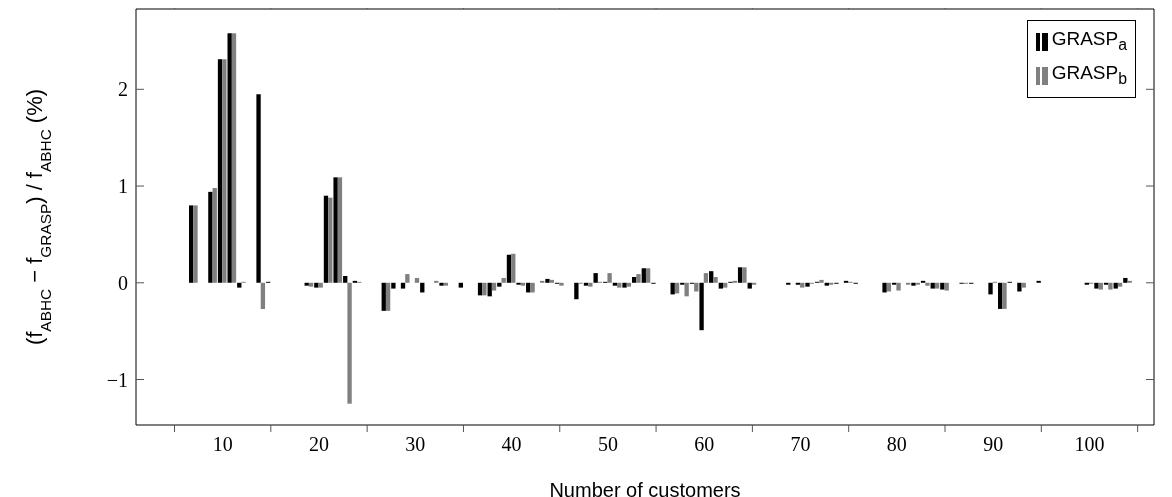 The height and width of the screenshot is (497, 1172). What do you see at coordinates (222, 444) in the screenshot?
I see `x-tick-label: 10` at bounding box center [222, 444].